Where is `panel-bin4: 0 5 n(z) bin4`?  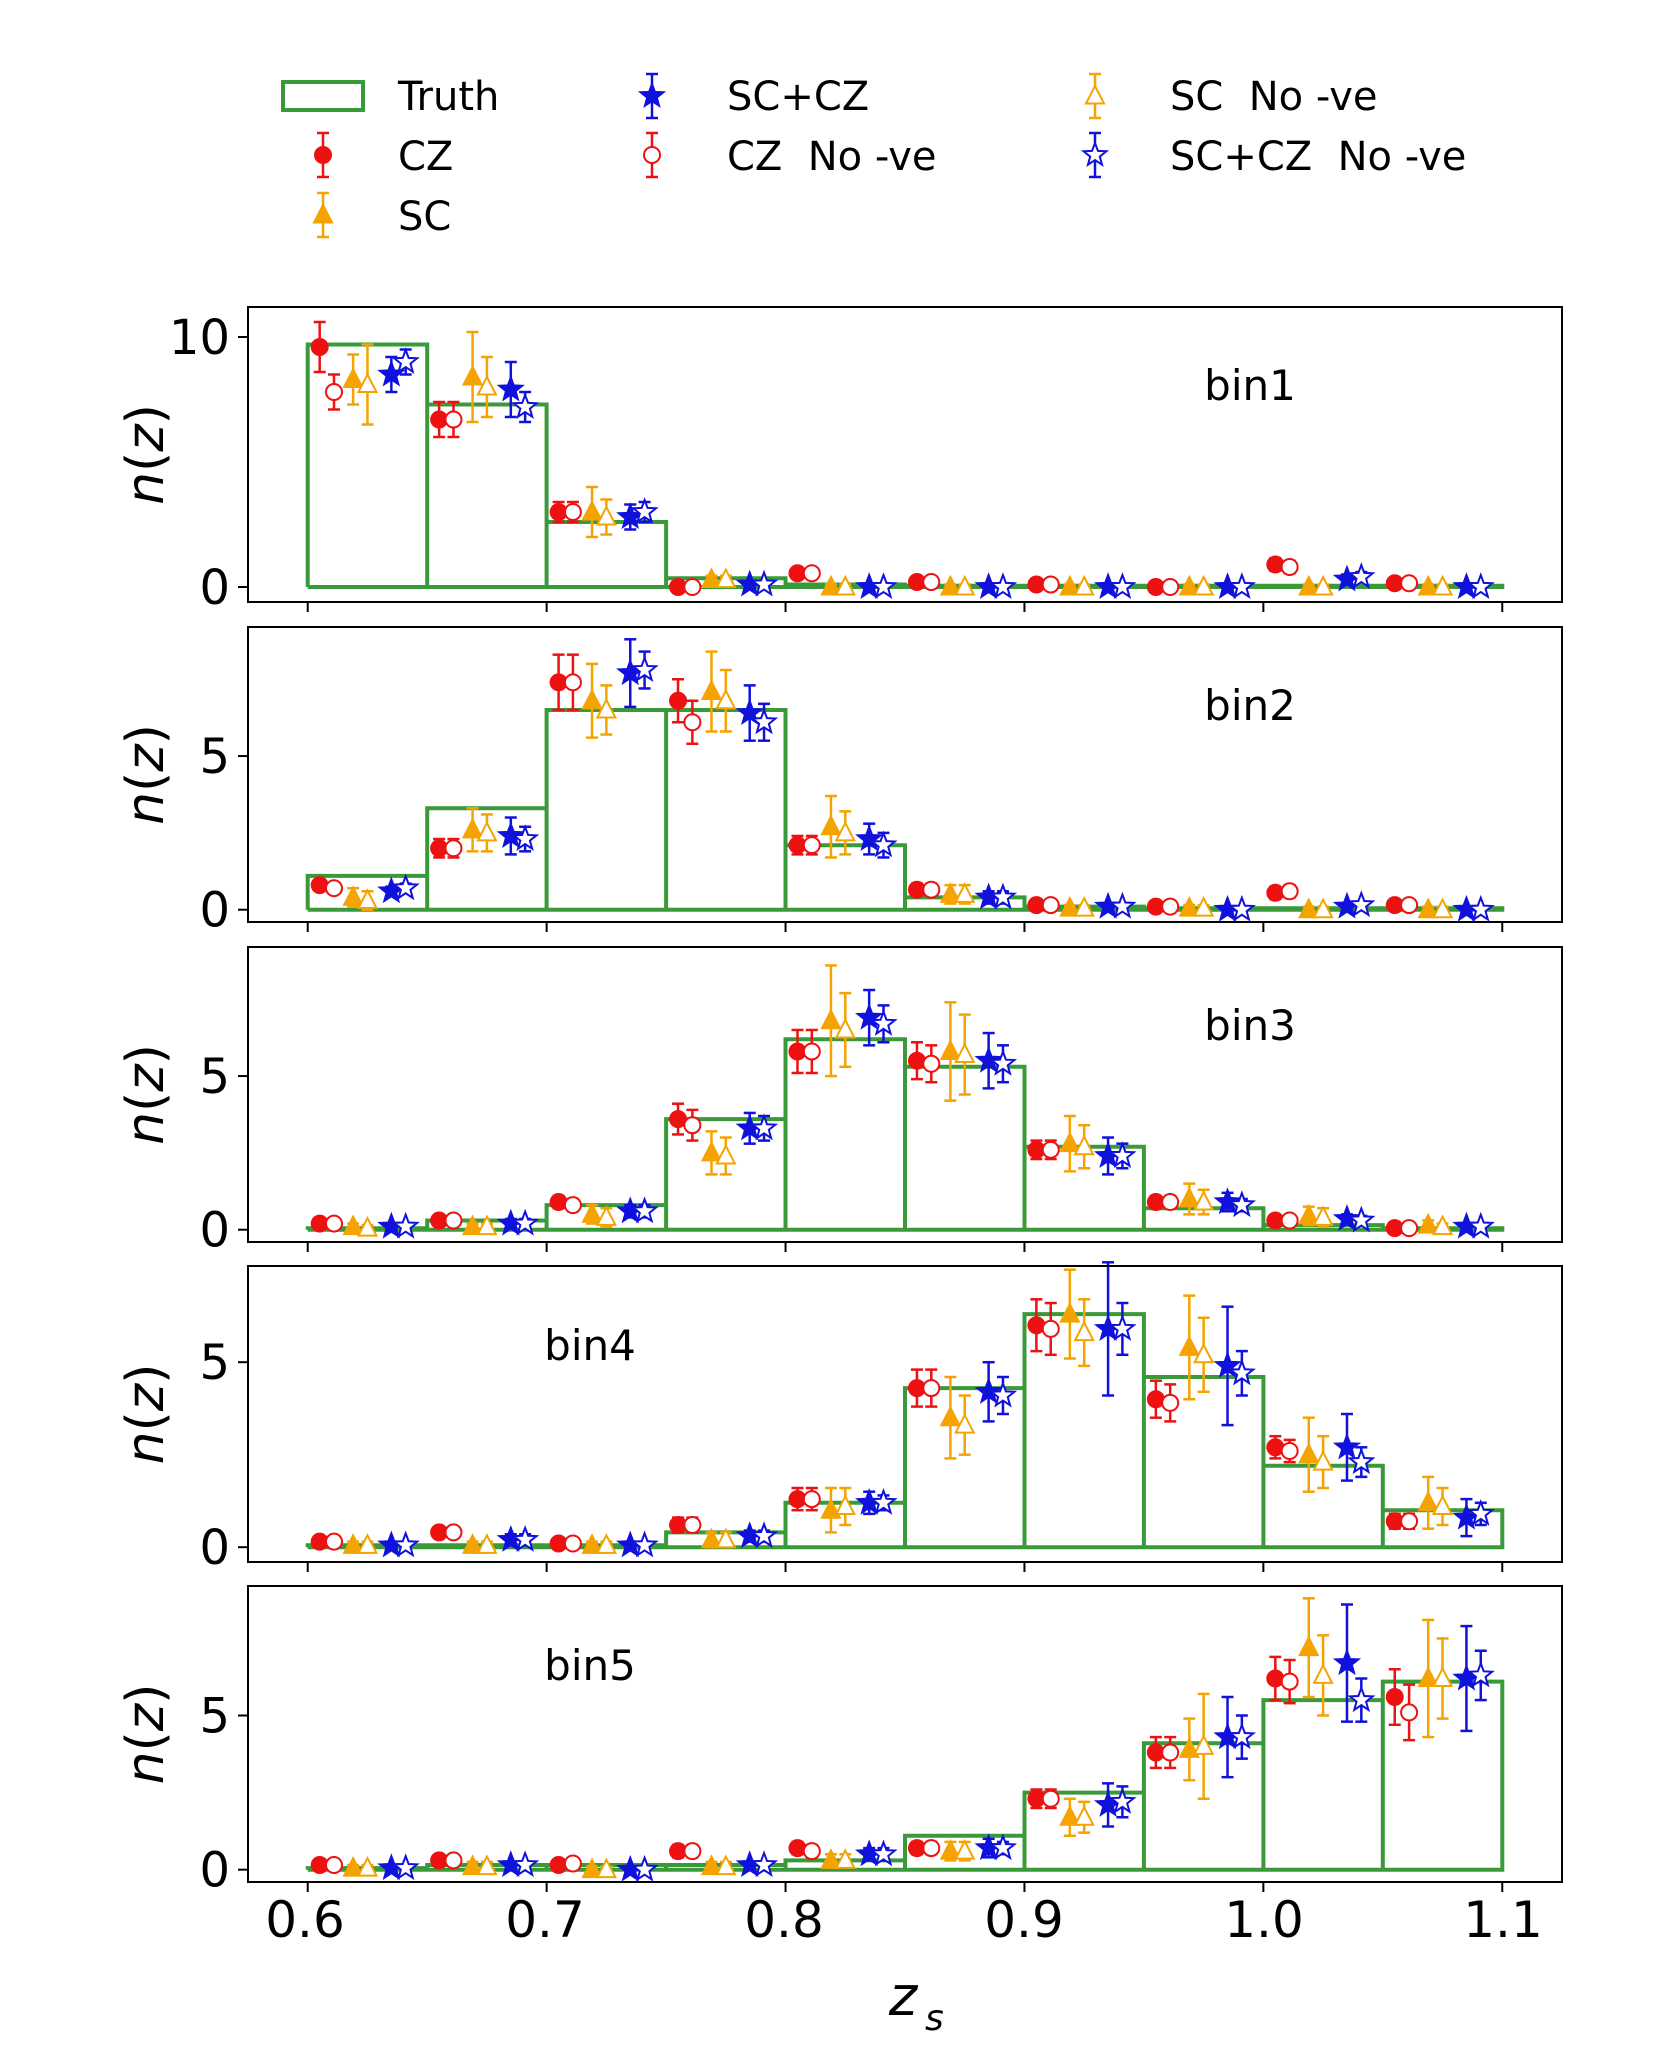
panel-bin4: 0 5 n(z) bin4 is located at coordinates (839, 1418).